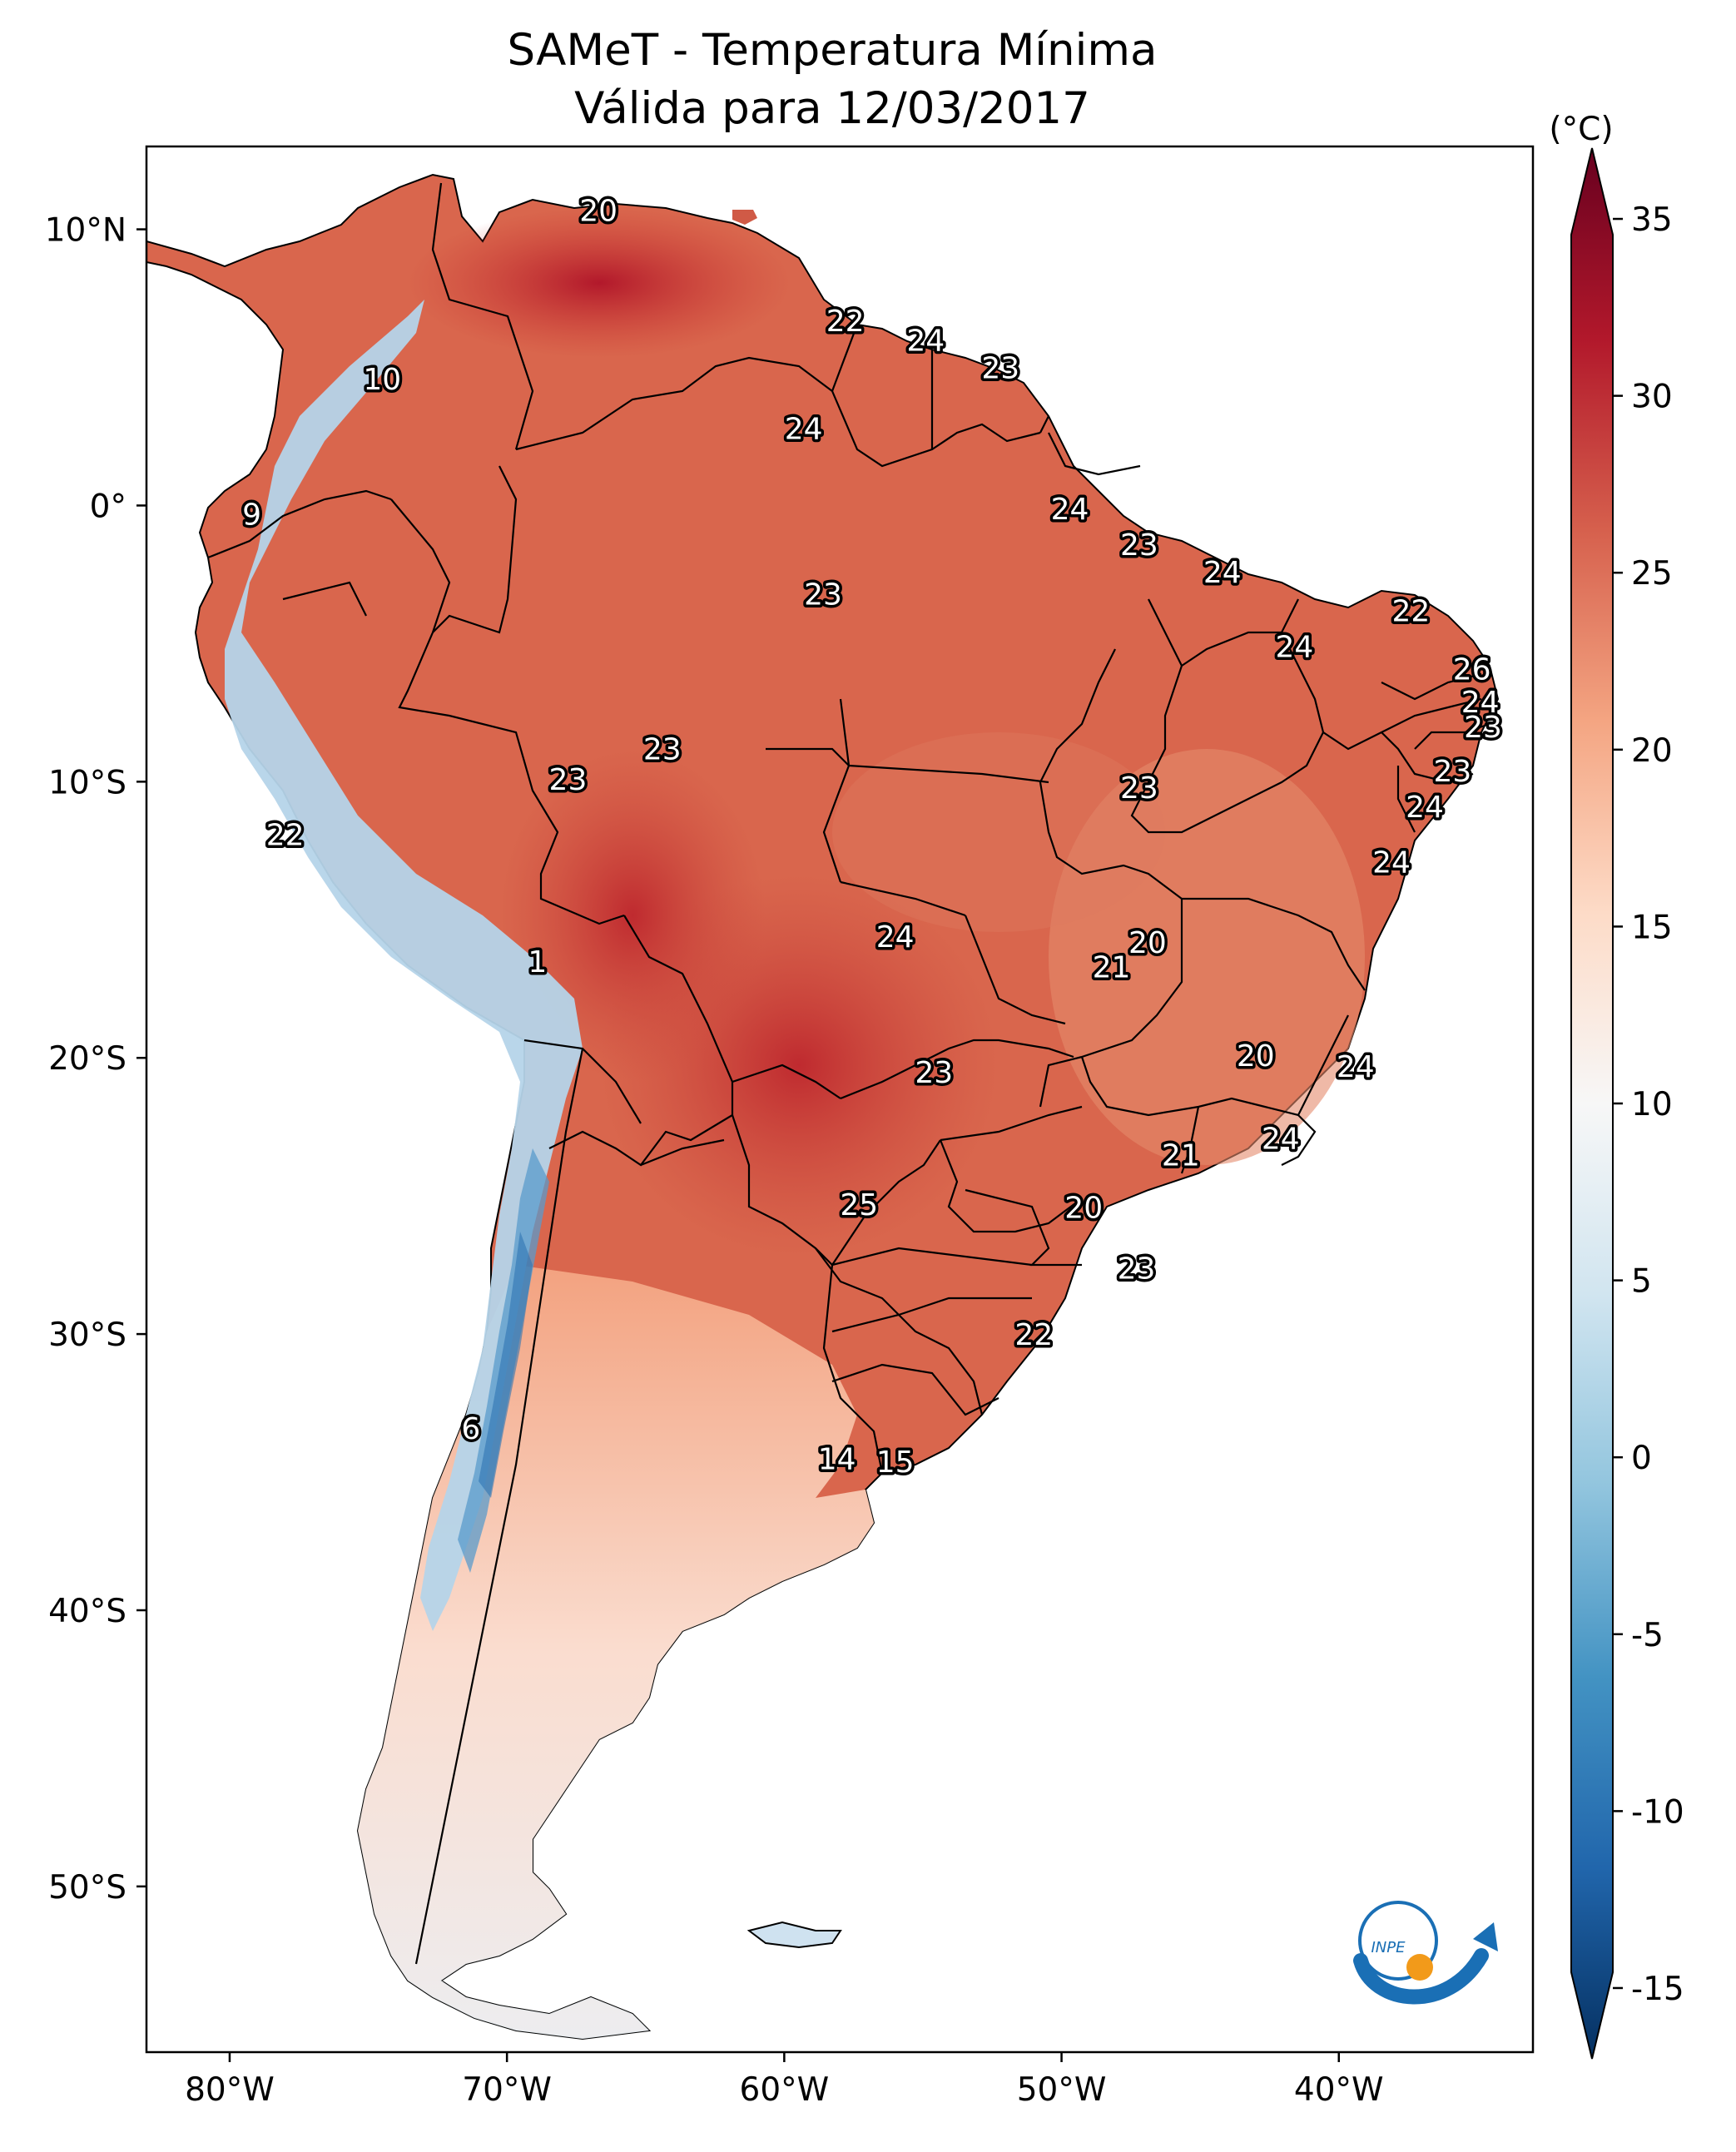 The image size is (1736, 2152). Describe the element at coordinates (1652, 220) in the screenshot. I see `colorbar-tick-label: 35` at that location.